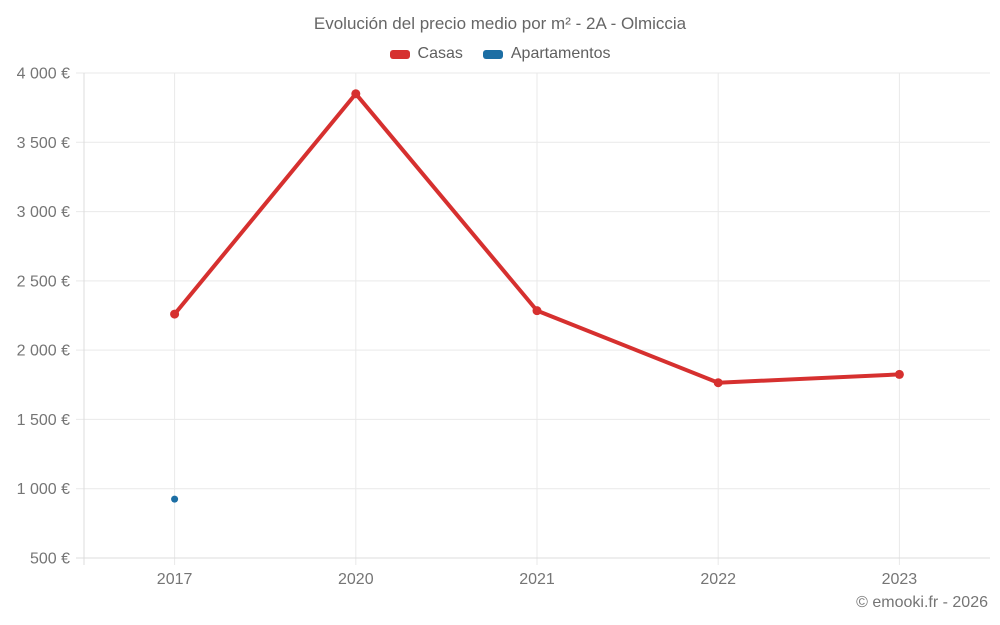 The image size is (1000, 625). I want to click on y-tick-label: 1 000 €, so click(43, 489).